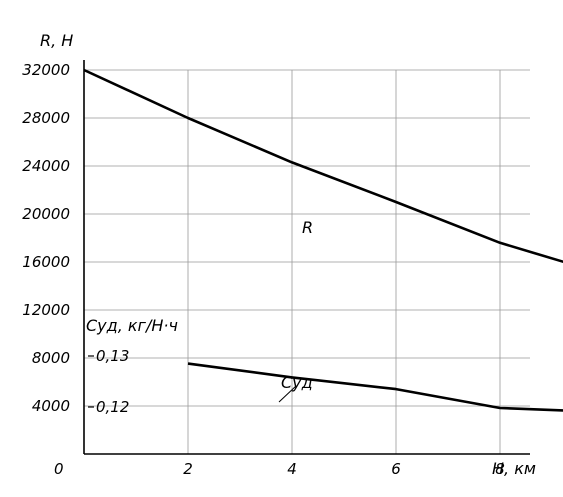 The image size is (563, 497). What do you see at coordinates (188, 469) in the screenshot?
I see `x-tick-label: 2` at bounding box center [188, 469].